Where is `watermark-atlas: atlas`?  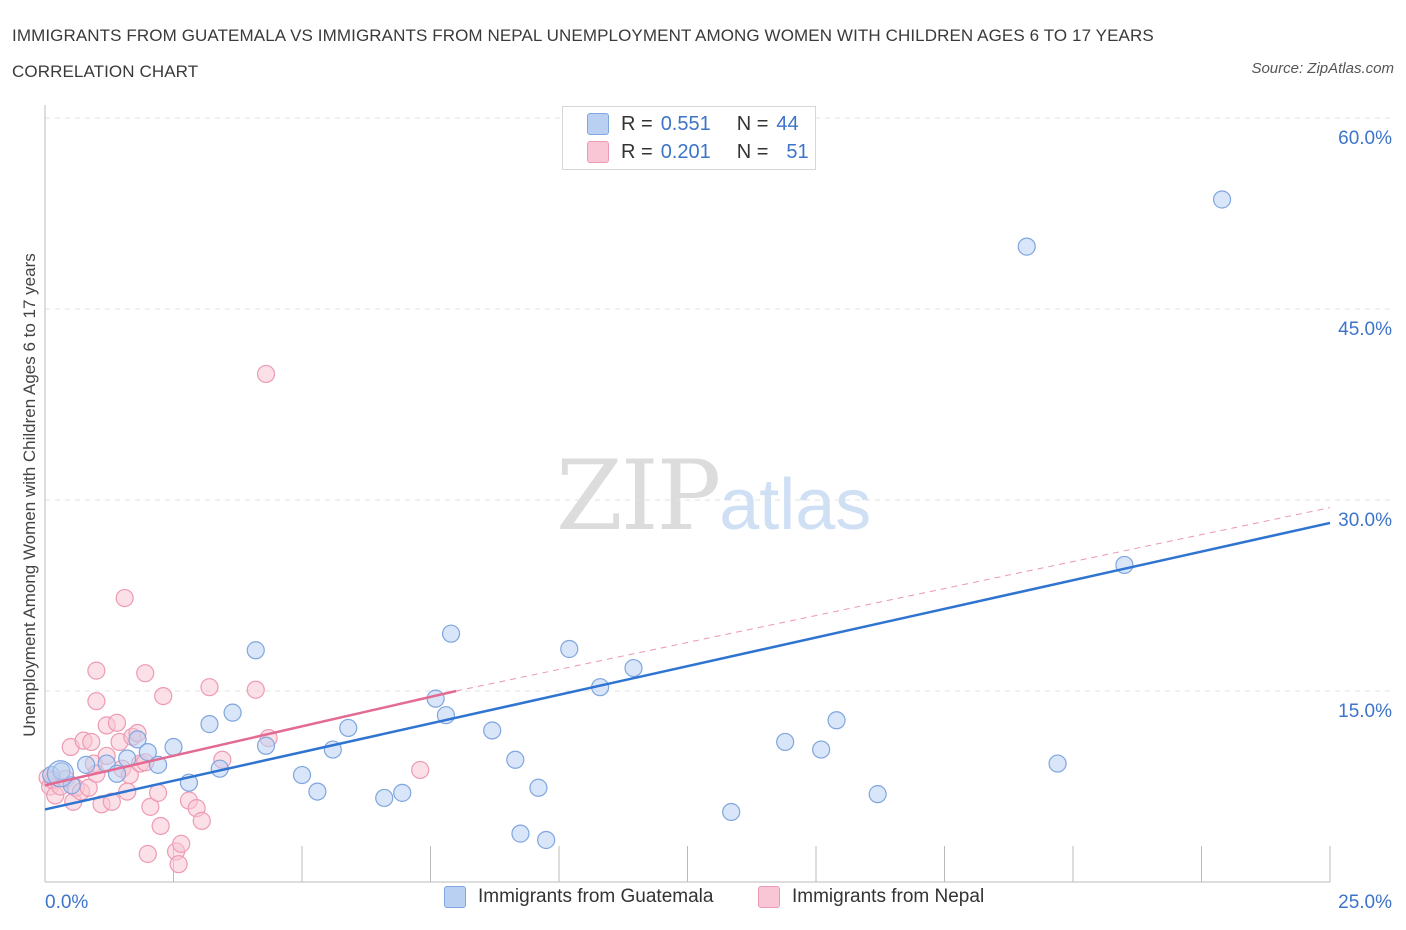
watermark-atlas: atlas is located at coordinates (795, 505).